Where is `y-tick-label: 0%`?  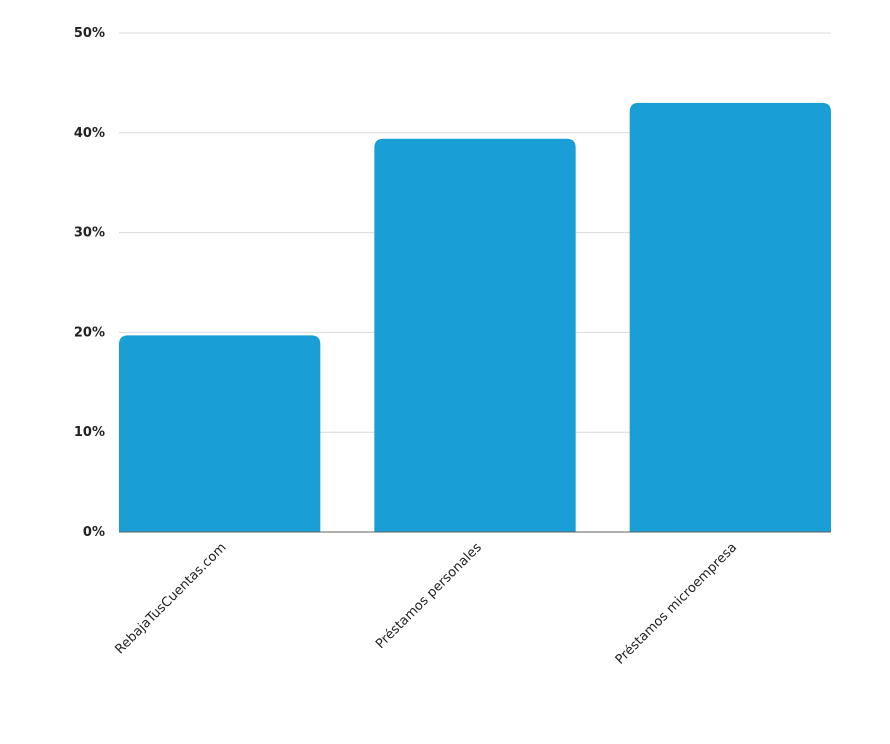 y-tick-label: 0% is located at coordinates (94, 532).